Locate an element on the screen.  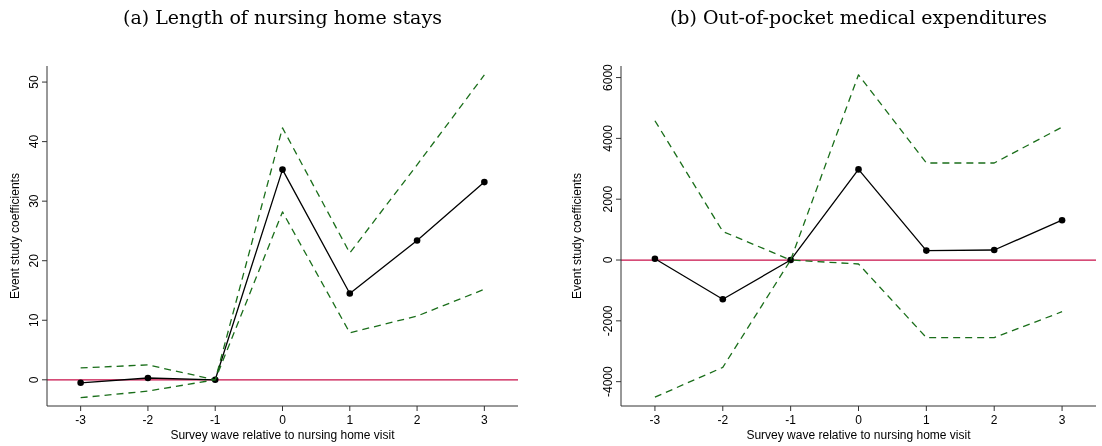
chart-title: (a) Length of nursing home stays is located at coordinates (282, 17).